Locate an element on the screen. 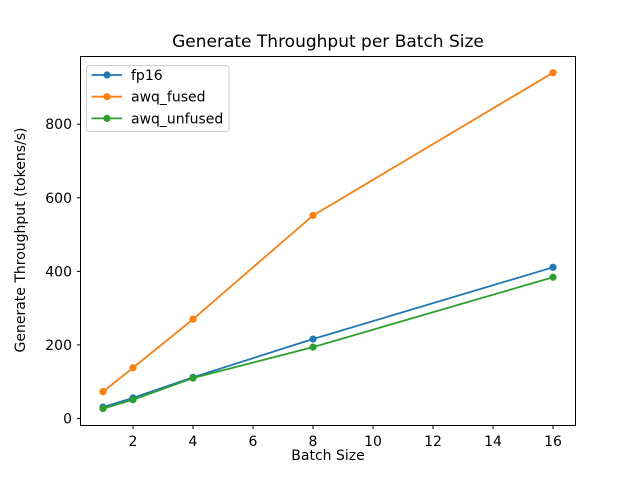  x-axis-label: Batch Size is located at coordinates (328, 456).